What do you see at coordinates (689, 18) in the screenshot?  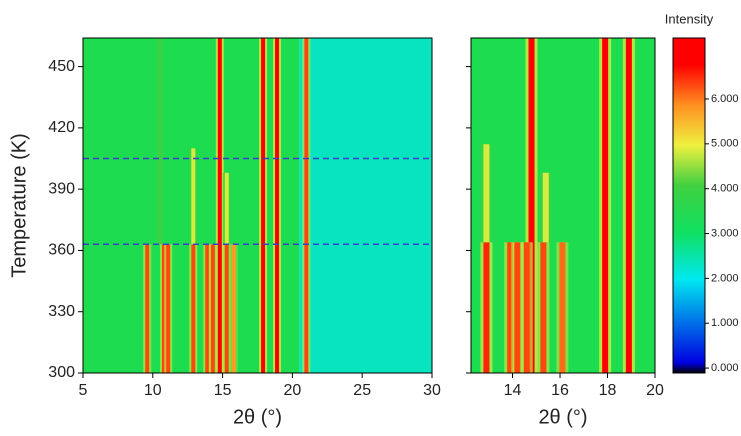 I see `colorbar-title: Intensity` at bounding box center [689, 18].